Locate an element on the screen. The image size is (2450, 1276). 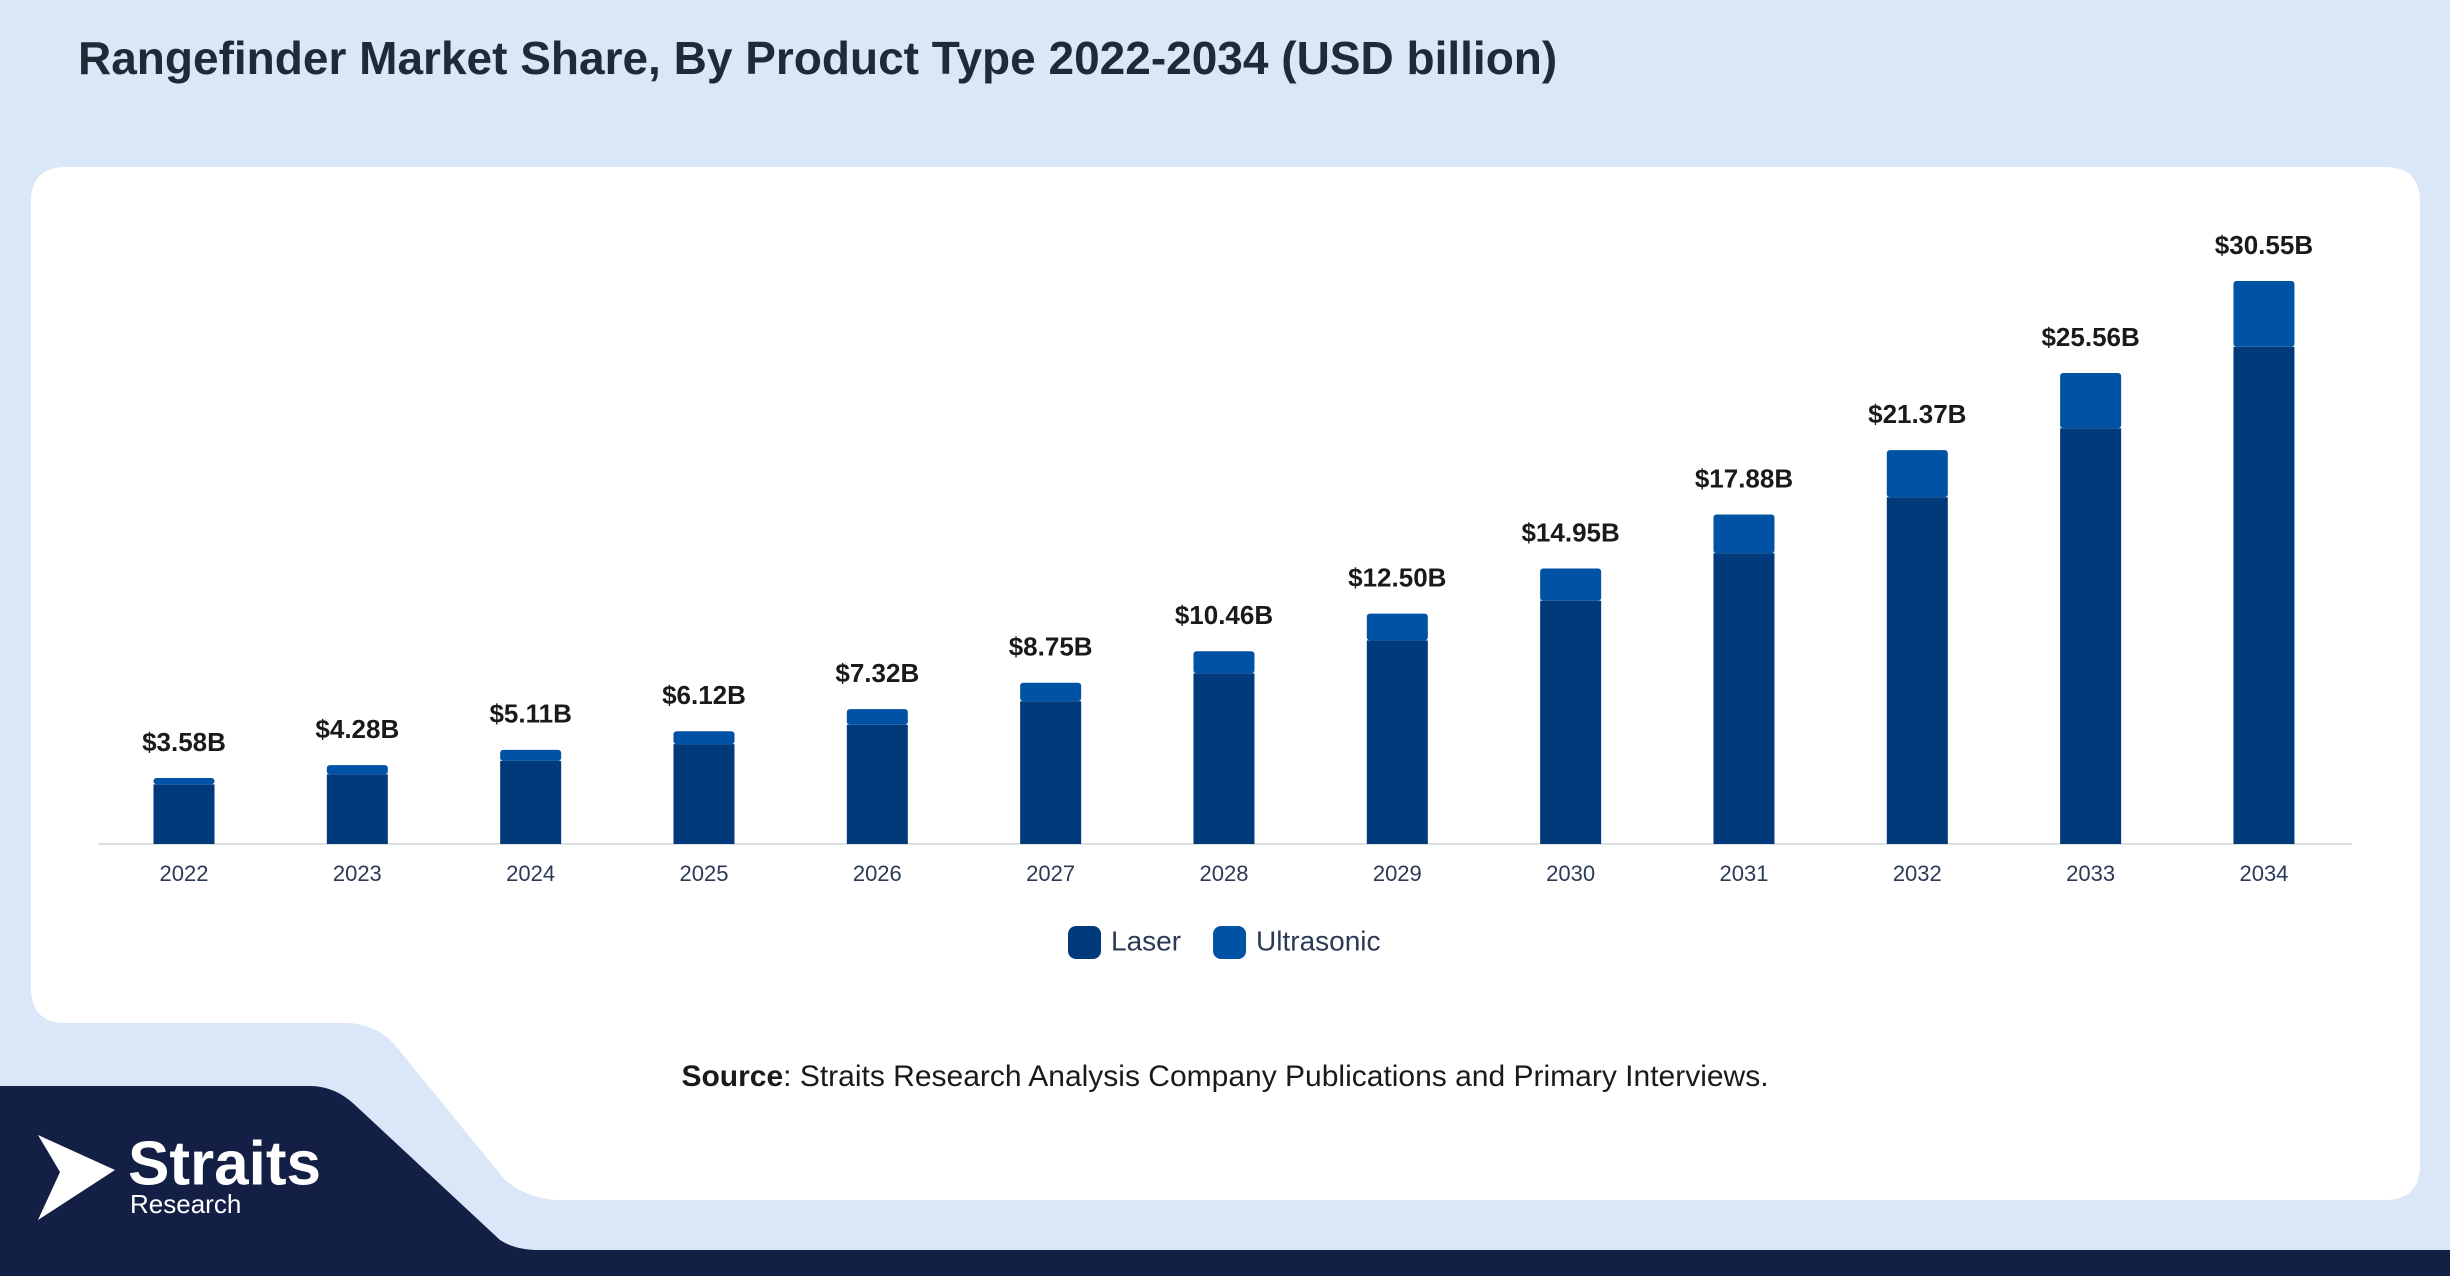
value-label: $21.37B is located at coordinates (1917, 414).